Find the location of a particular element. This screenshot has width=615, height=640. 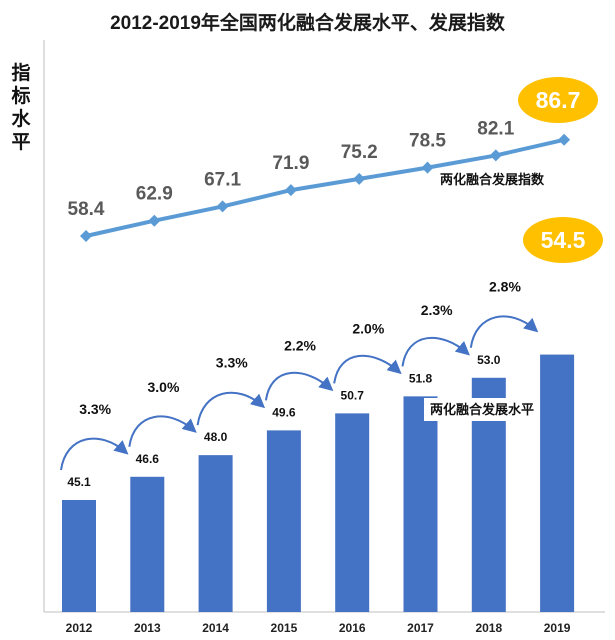

x-tick-label: 2019 is located at coordinates (557, 628).